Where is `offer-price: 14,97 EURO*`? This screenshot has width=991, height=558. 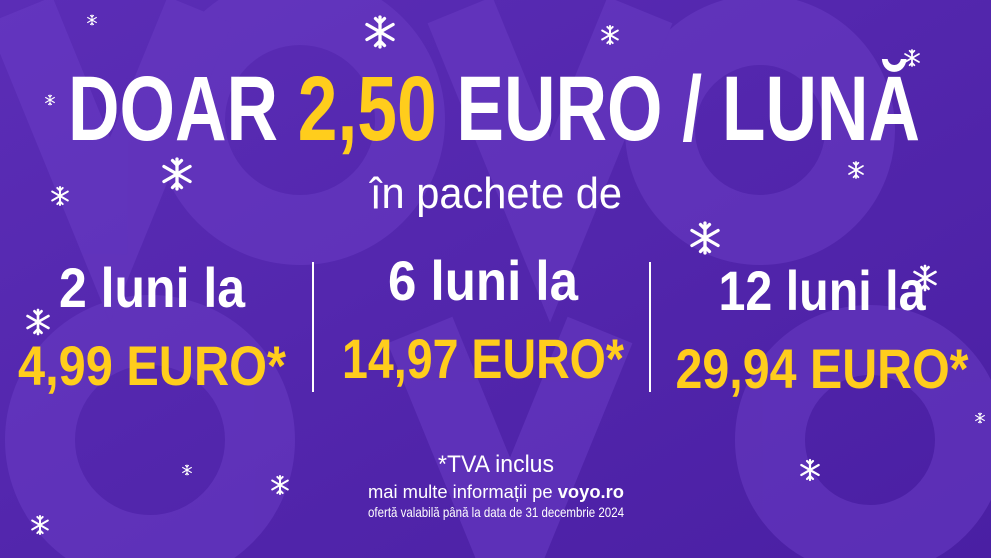
offer-price: 14,97 EURO* is located at coordinates (483, 358).